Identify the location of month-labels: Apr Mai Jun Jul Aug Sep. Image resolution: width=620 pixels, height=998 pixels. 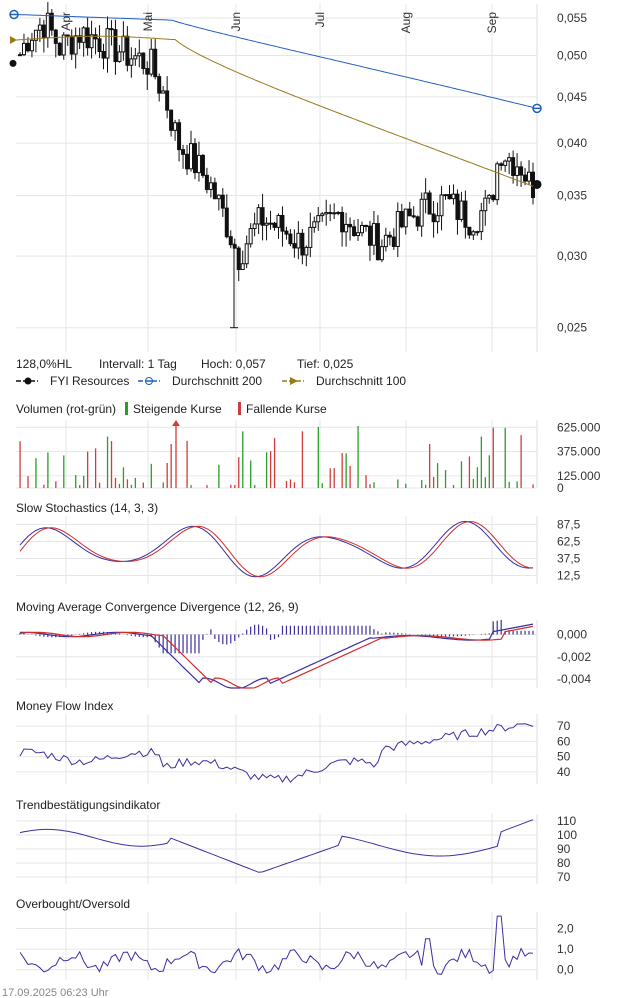
(279, 23).